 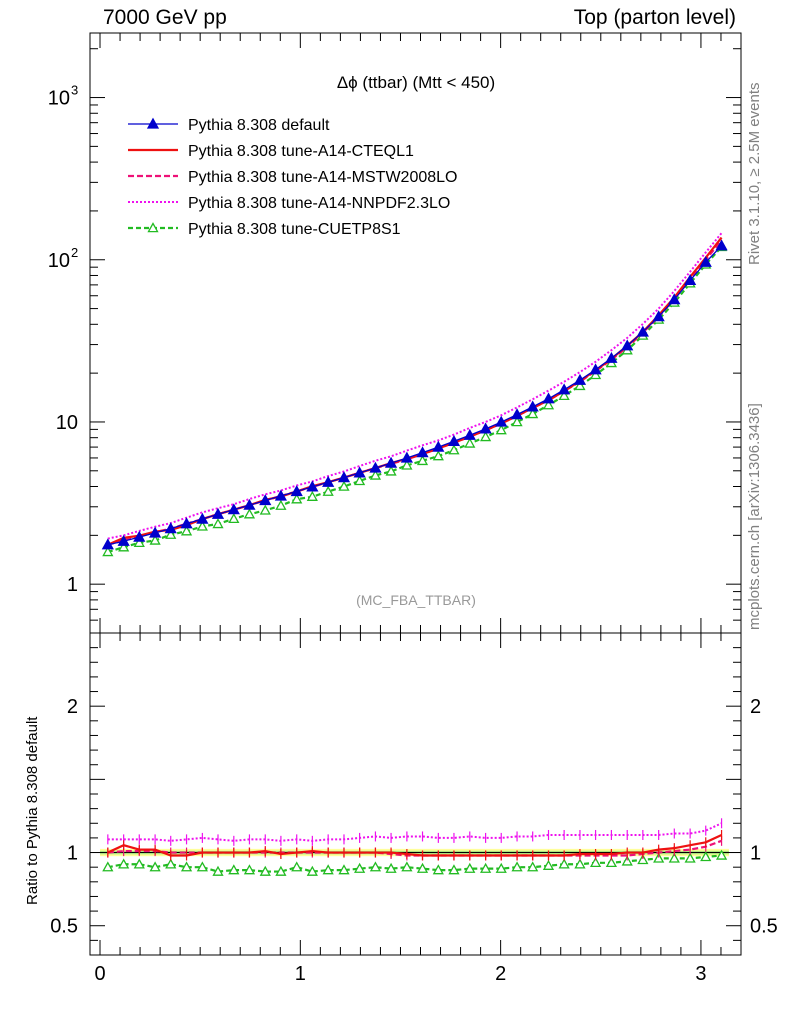 What do you see at coordinates (294, 229) in the screenshot?
I see `legend-label-4: Pythia 8.308 tune-CUETP8S1` at bounding box center [294, 229].